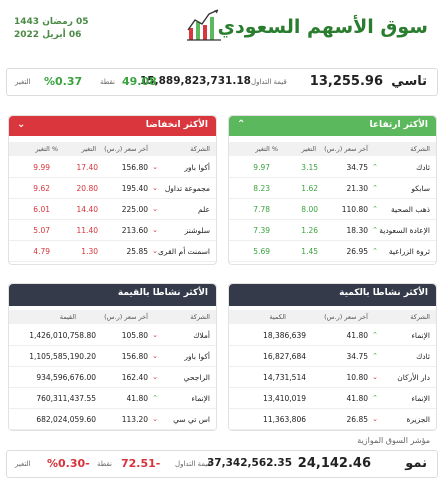 The image size is (442, 493). Describe the element at coordinates (284, 419) in the screenshot. I see `cell-volume: 11,363,806` at that location.